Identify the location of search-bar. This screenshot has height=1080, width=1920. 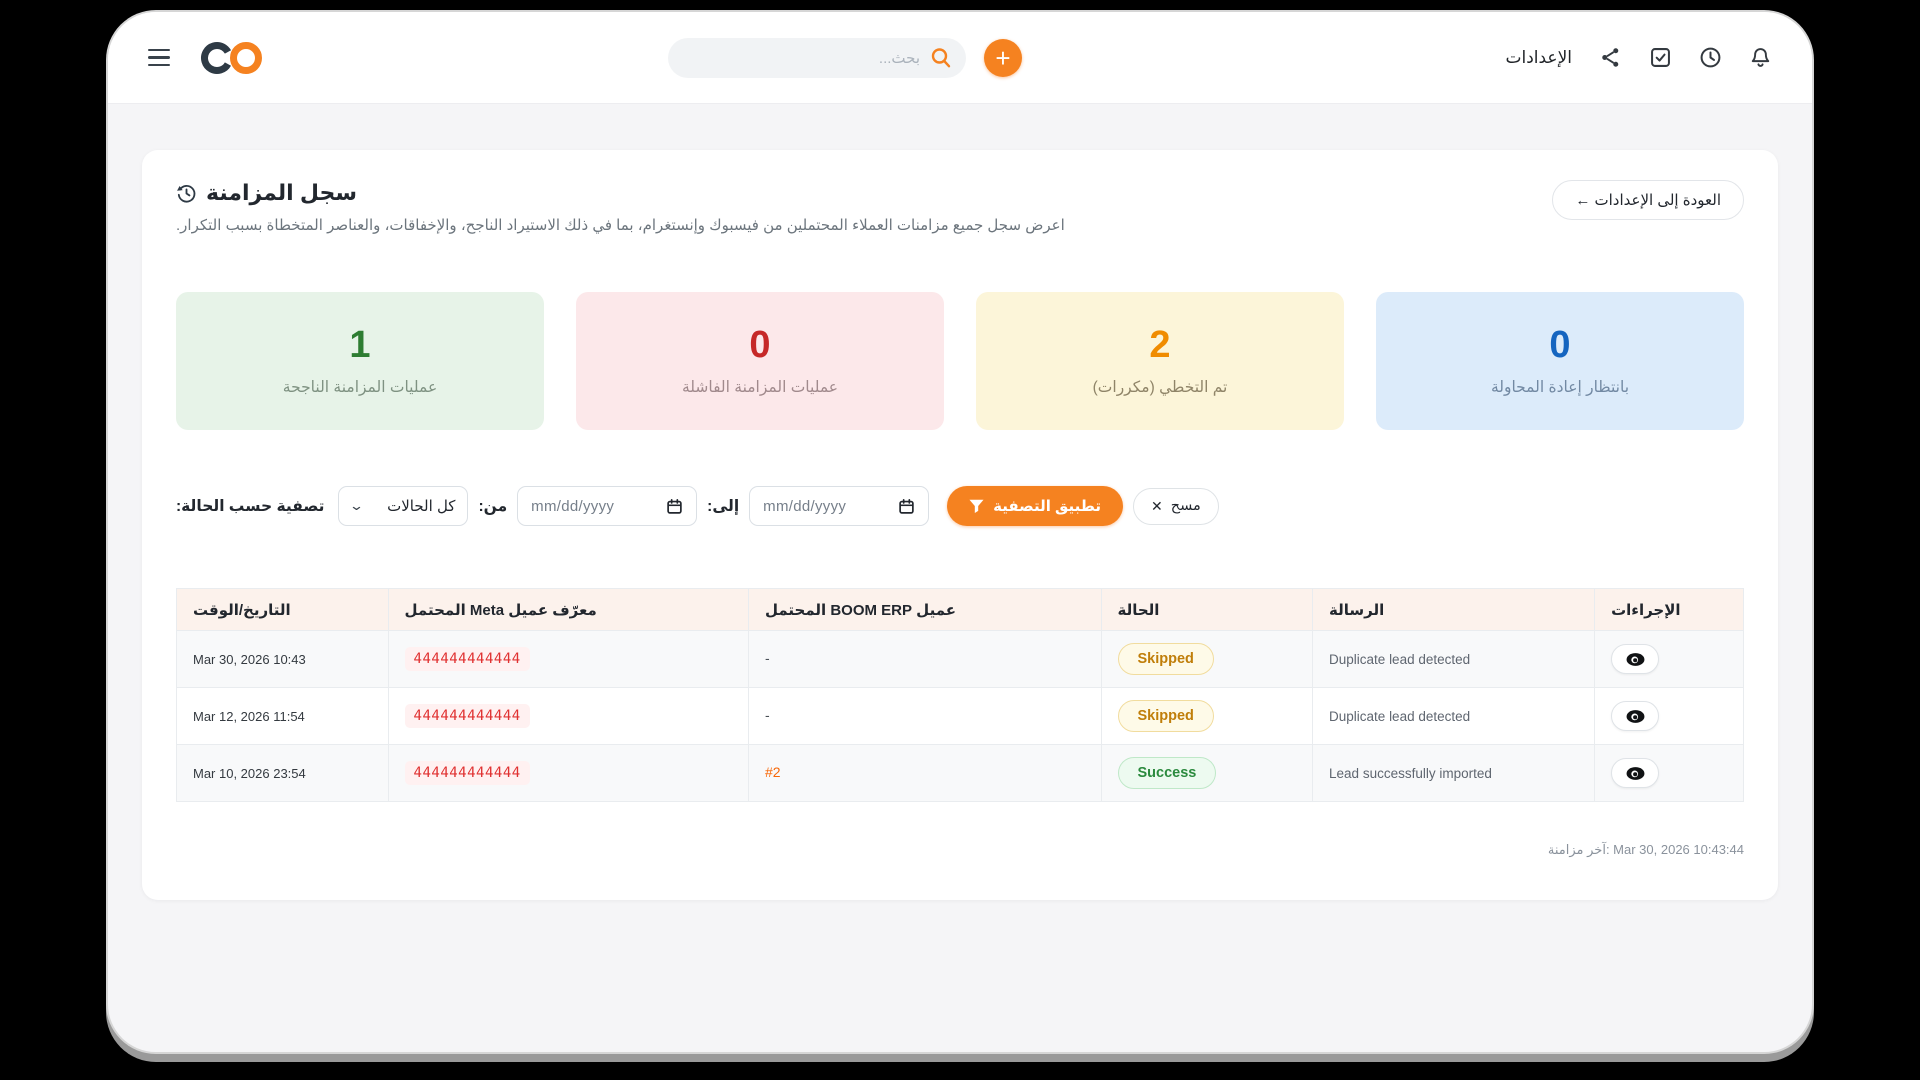
(817, 58).